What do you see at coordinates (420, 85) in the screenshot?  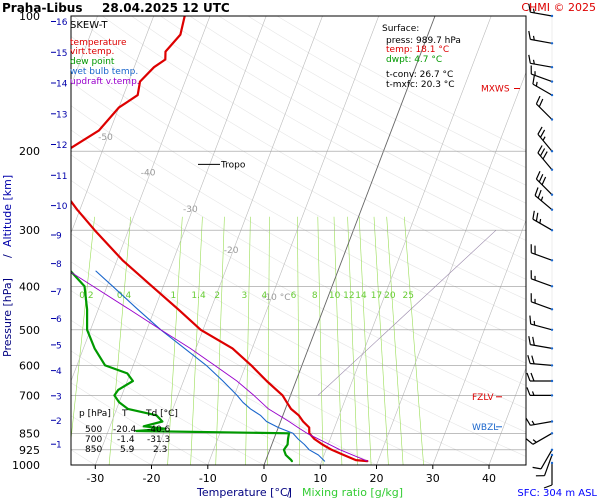 I see `surface-tmxfc: t-mxfc: 20.3 °C` at bounding box center [420, 85].